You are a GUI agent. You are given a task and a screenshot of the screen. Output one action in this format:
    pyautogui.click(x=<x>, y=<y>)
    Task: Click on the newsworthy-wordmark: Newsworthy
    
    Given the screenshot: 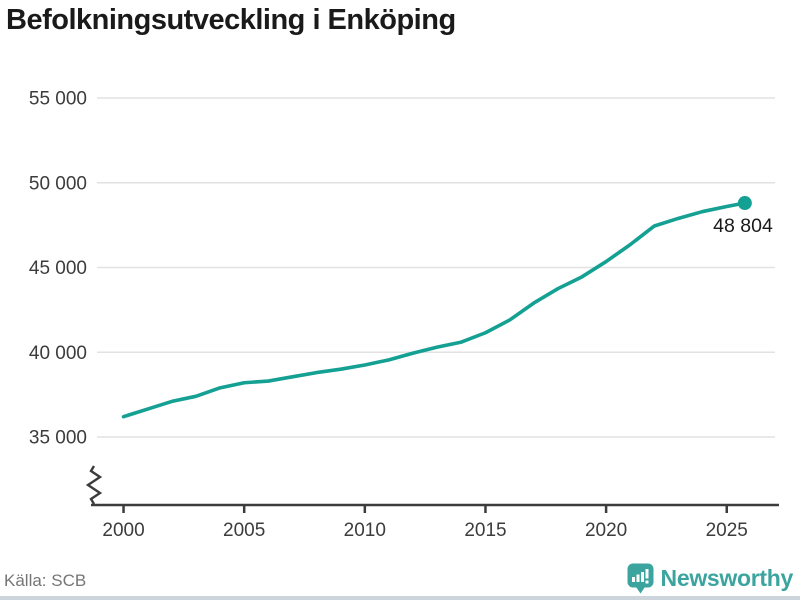 What is the action you would take?
    pyautogui.click(x=727, y=578)
    